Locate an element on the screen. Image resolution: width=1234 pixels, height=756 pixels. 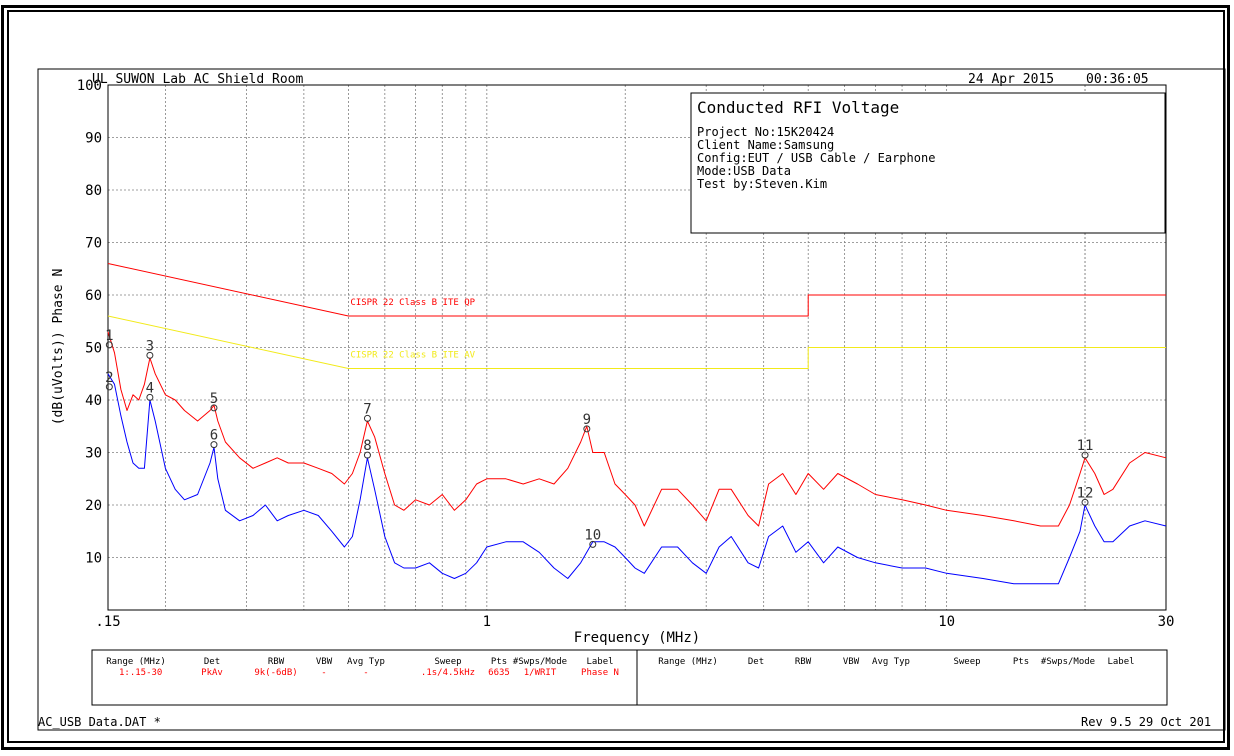
marker-label-8: 8 is located at coordinates (367, 446).